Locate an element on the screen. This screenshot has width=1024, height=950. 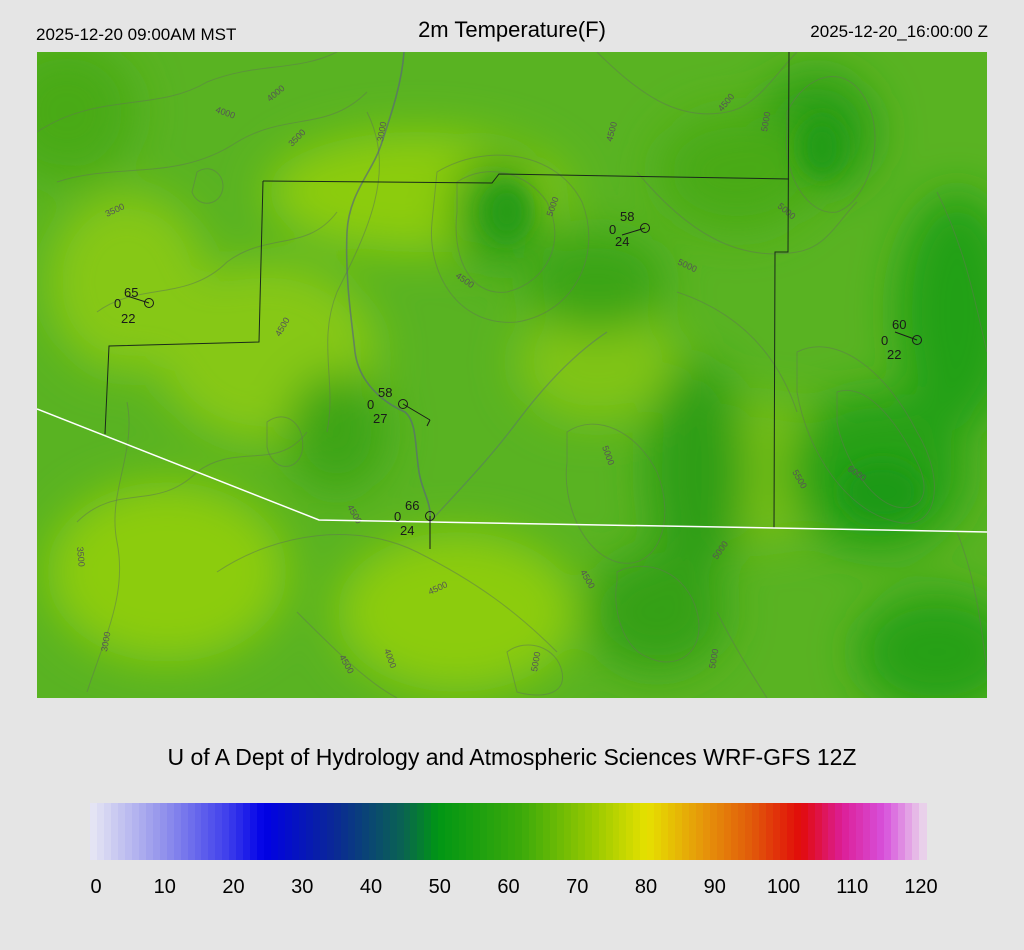
station-temp: 60 is located at coordinates (899, 324).